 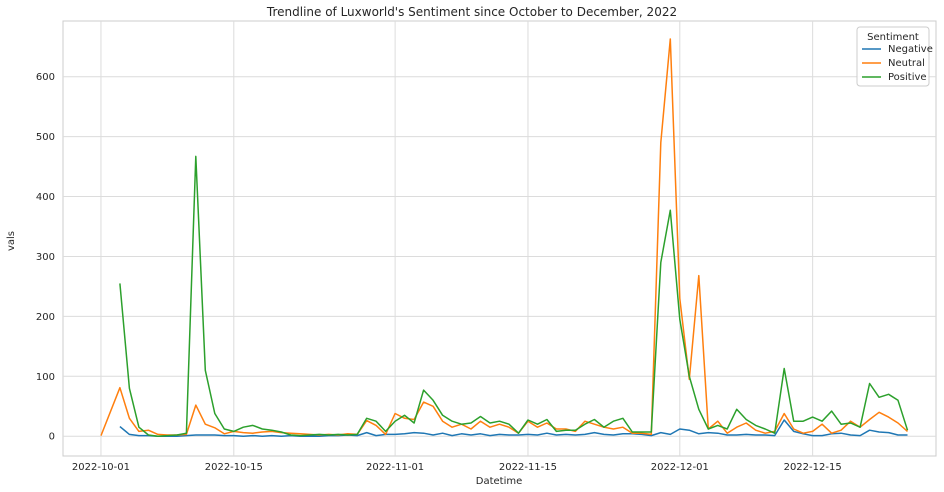 I want to click on x-tick-label: 2022-10-01, so click(x=101, y=467).